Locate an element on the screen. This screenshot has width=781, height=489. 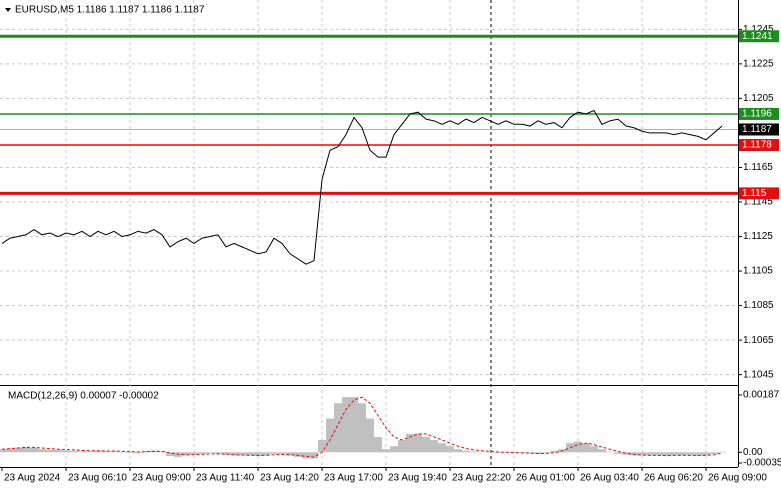
signal-line is located at coordinates (362, 427).